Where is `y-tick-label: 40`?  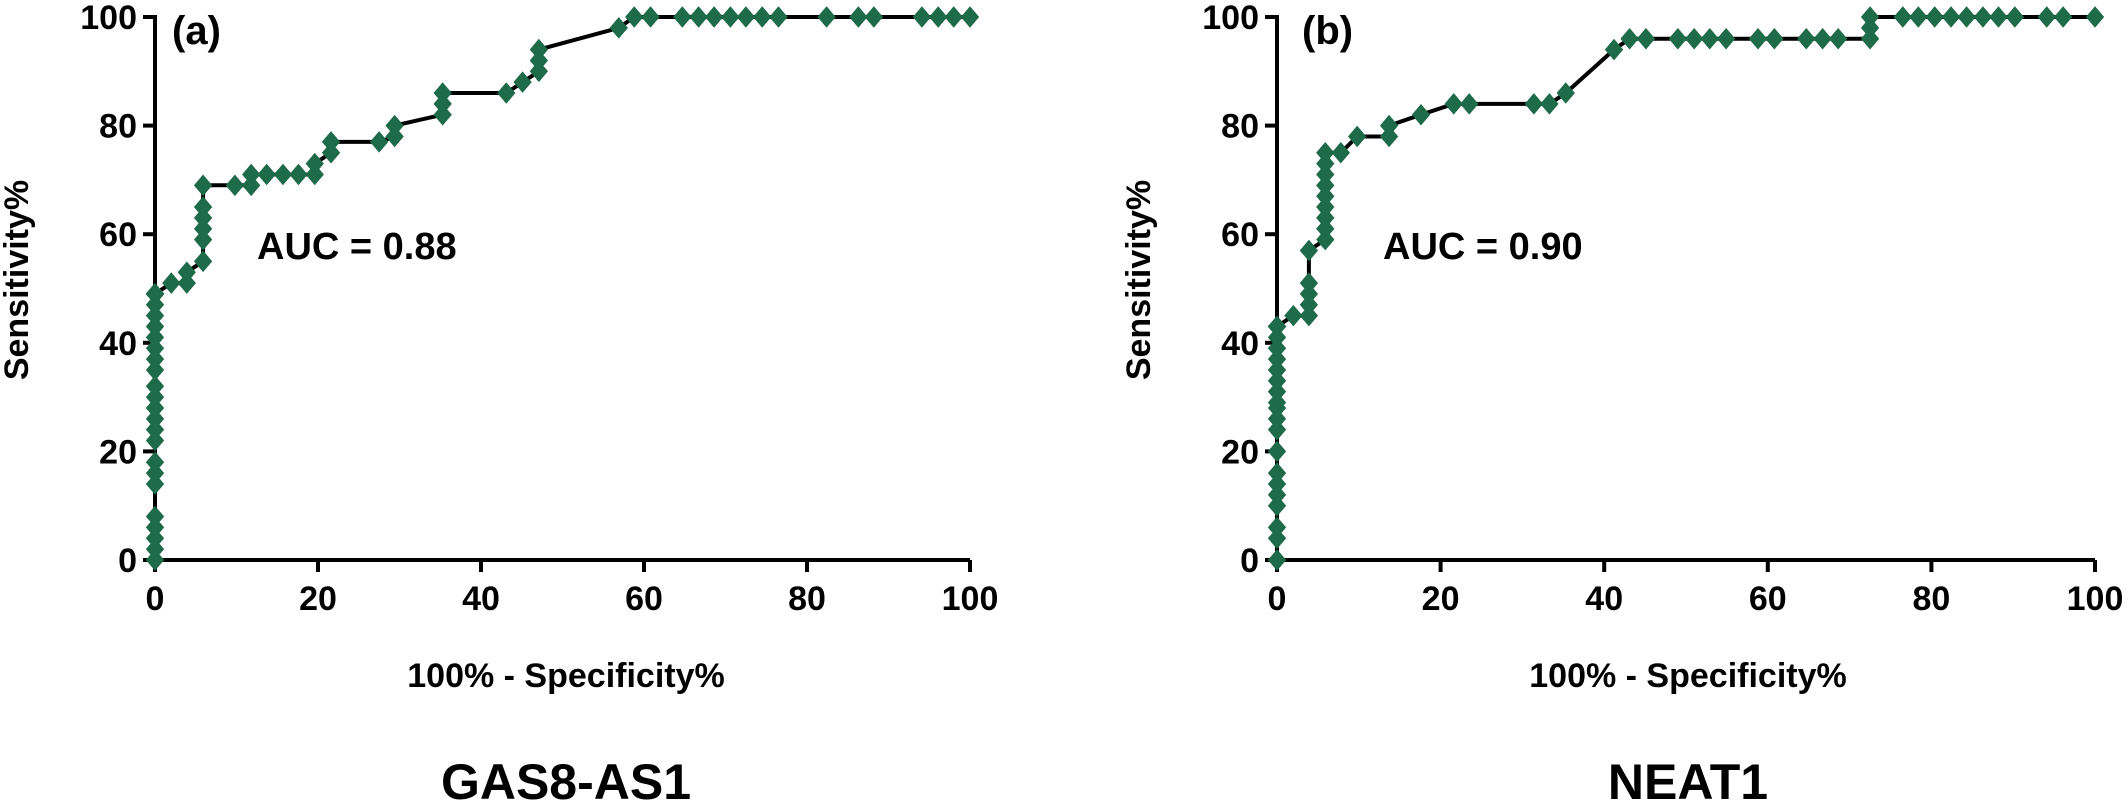 y-tick-label: 40 is located at coordinates (118, 344).